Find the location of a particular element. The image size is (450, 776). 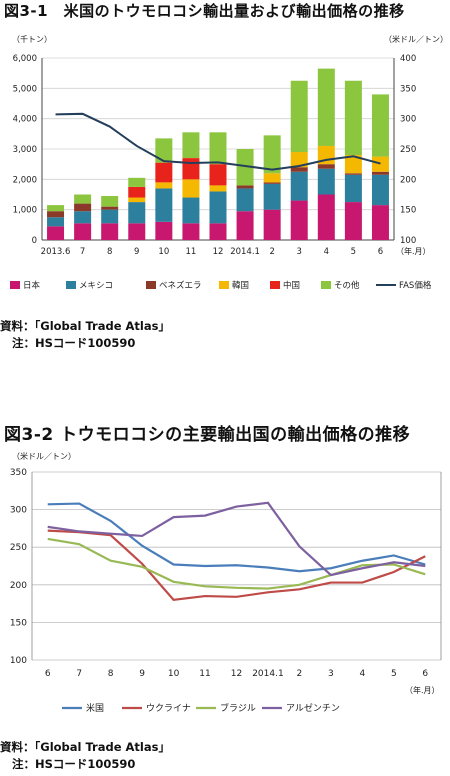

legend-label: 中国 is located at coordinates (291, 285).